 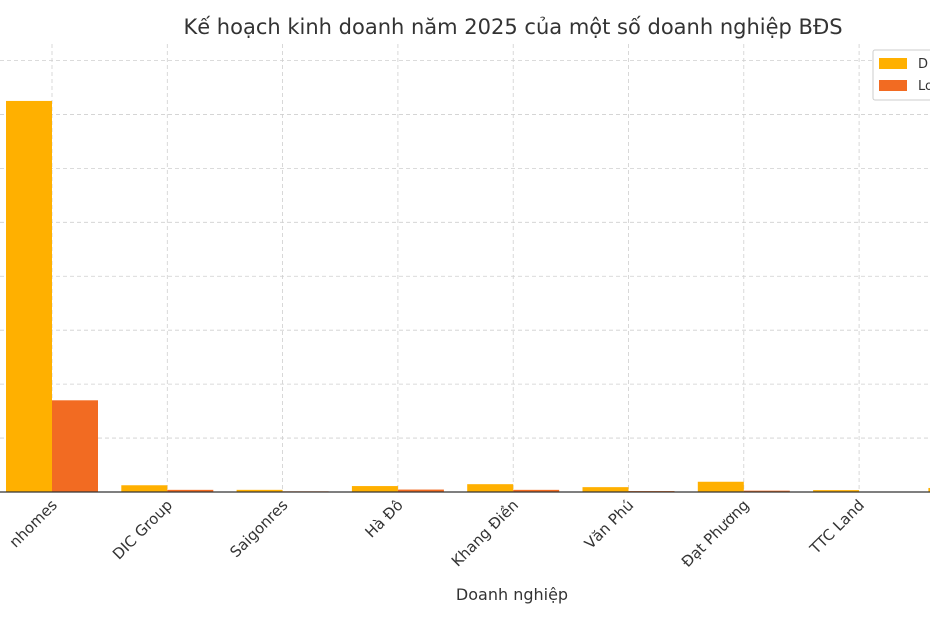 I want to click on x-tick-label: Saigonres, so click(x=258, y=528).